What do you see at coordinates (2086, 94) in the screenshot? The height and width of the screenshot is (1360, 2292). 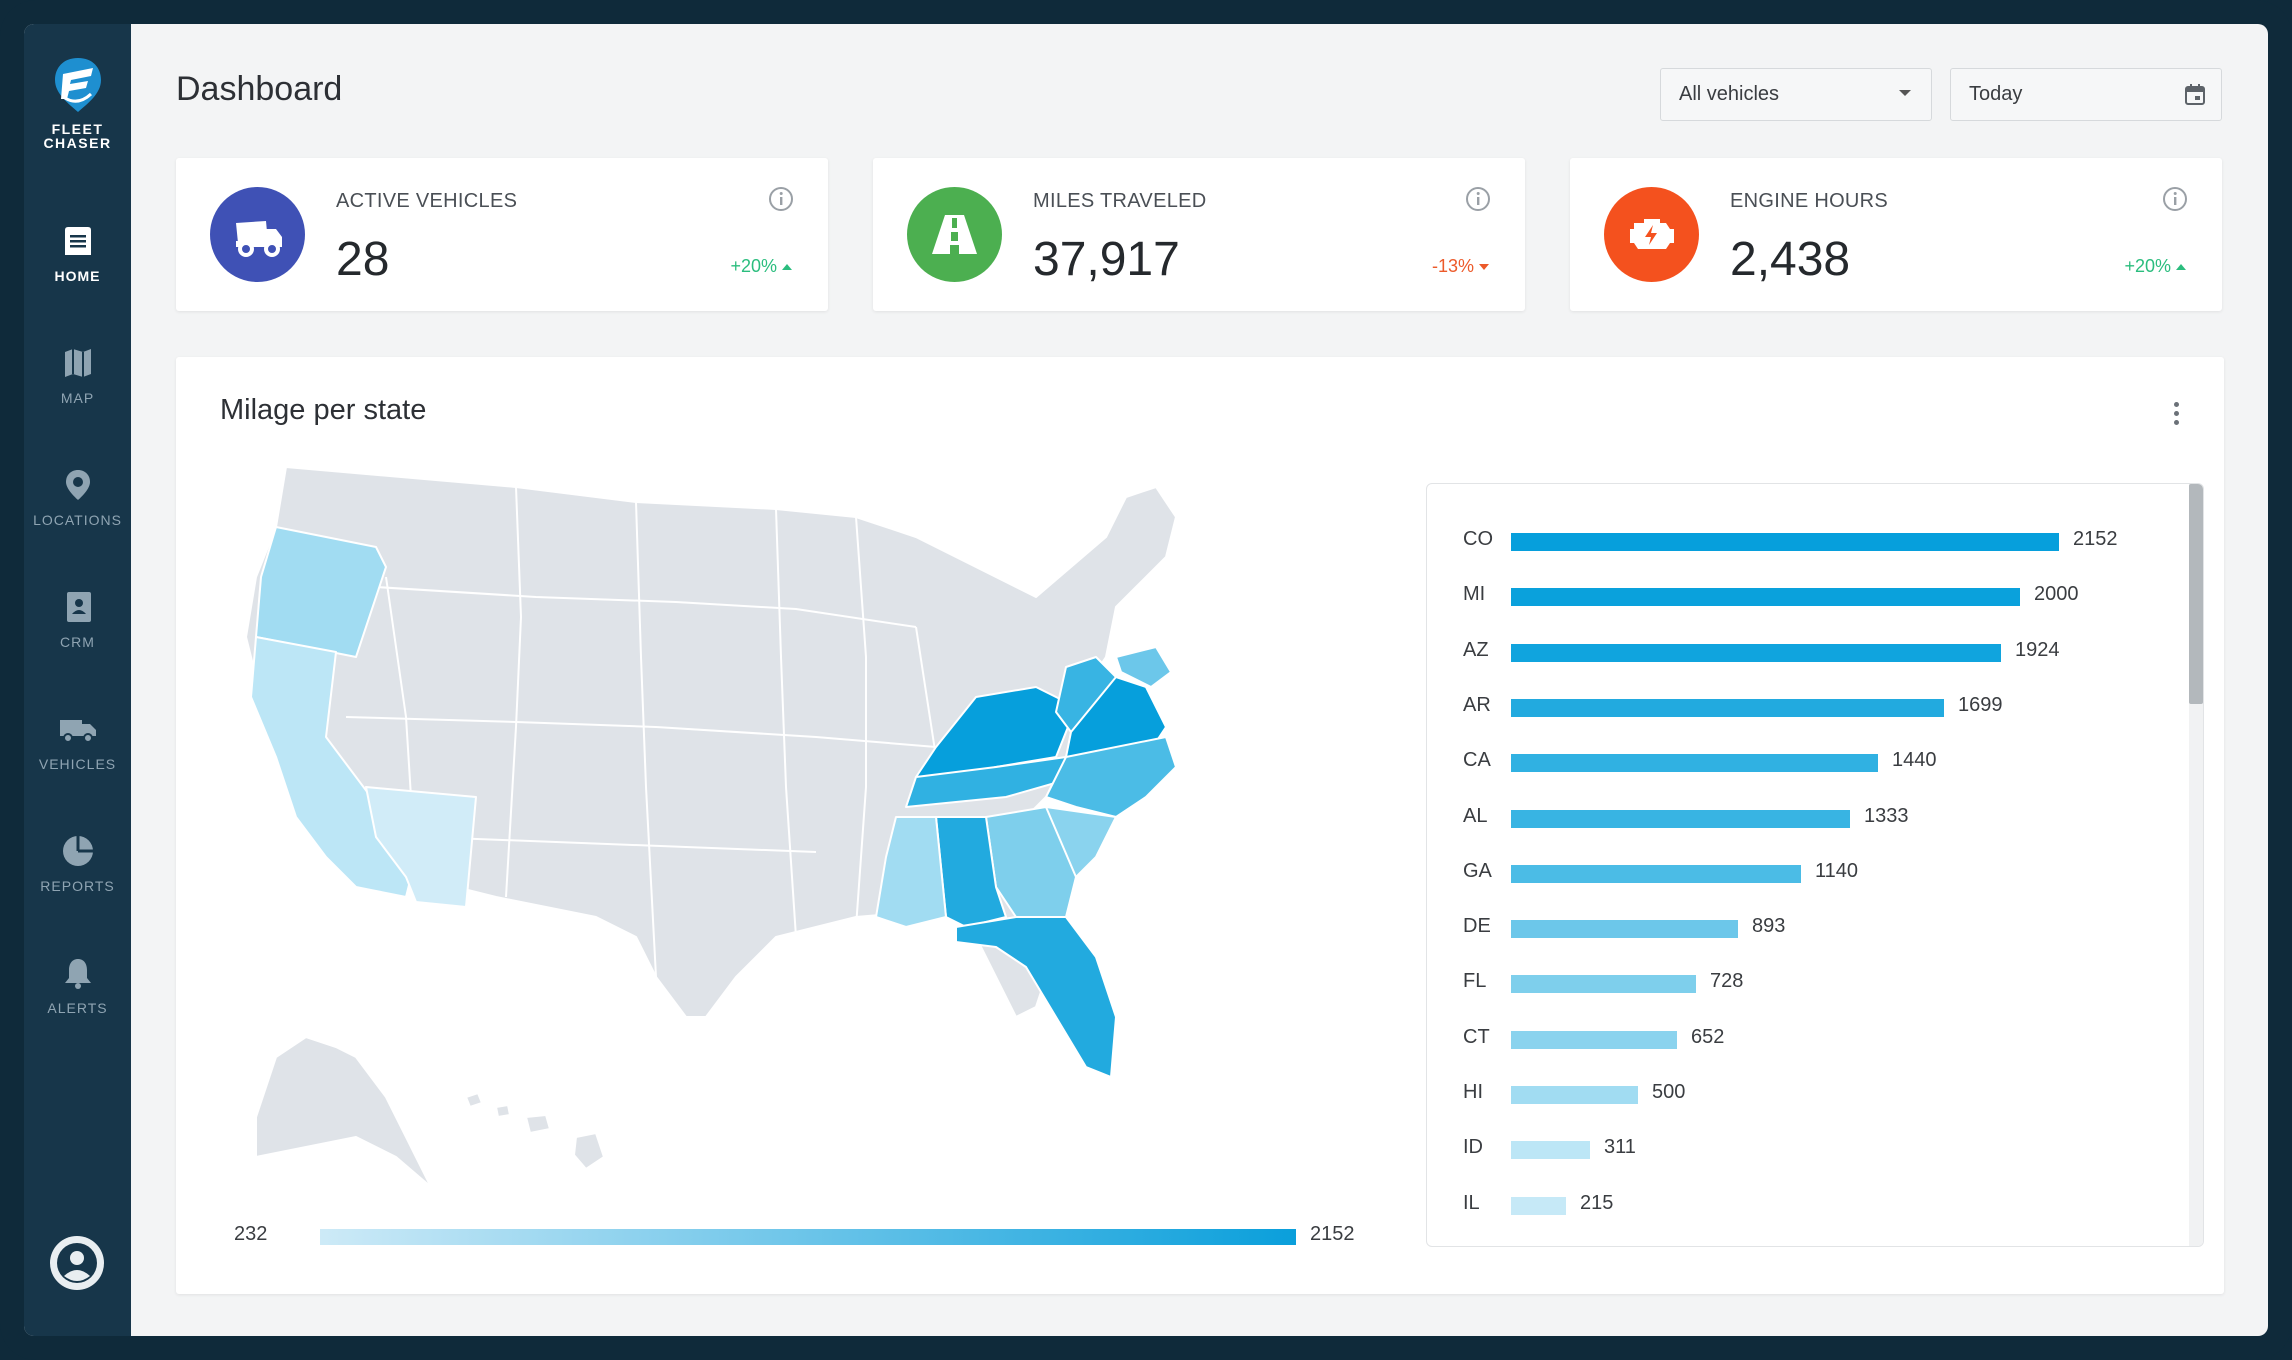 I see `date-filter-select: Today` at bounding box center [2086, 94].